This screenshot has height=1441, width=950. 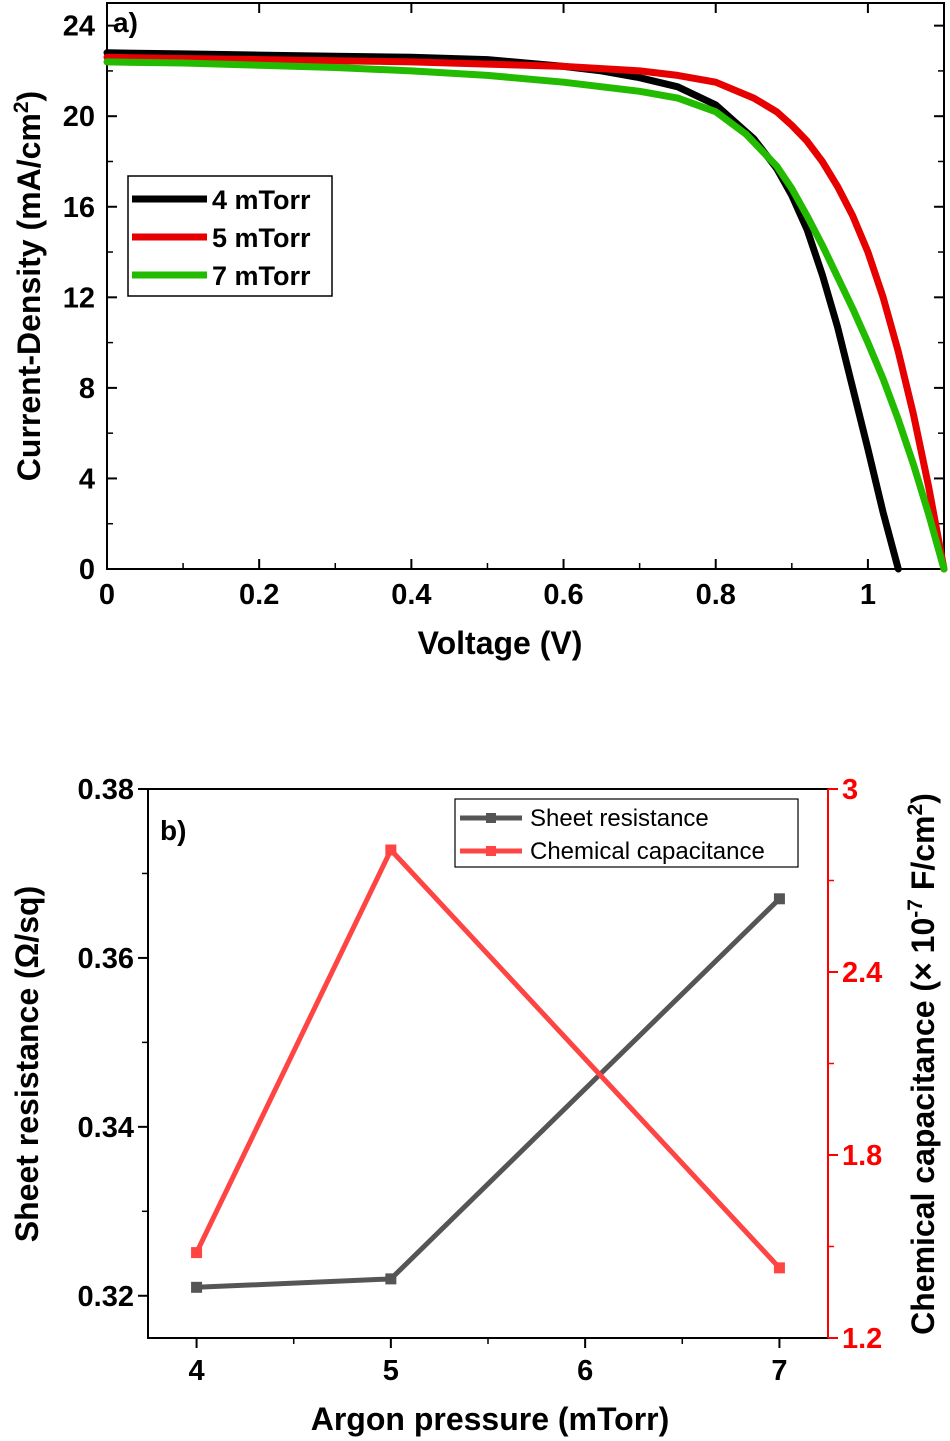 What do you see at coordinates (197, 1371) in the screenshot?
I see `chart-b-x-tick-label: 4` at bounding box center [197, 1371].